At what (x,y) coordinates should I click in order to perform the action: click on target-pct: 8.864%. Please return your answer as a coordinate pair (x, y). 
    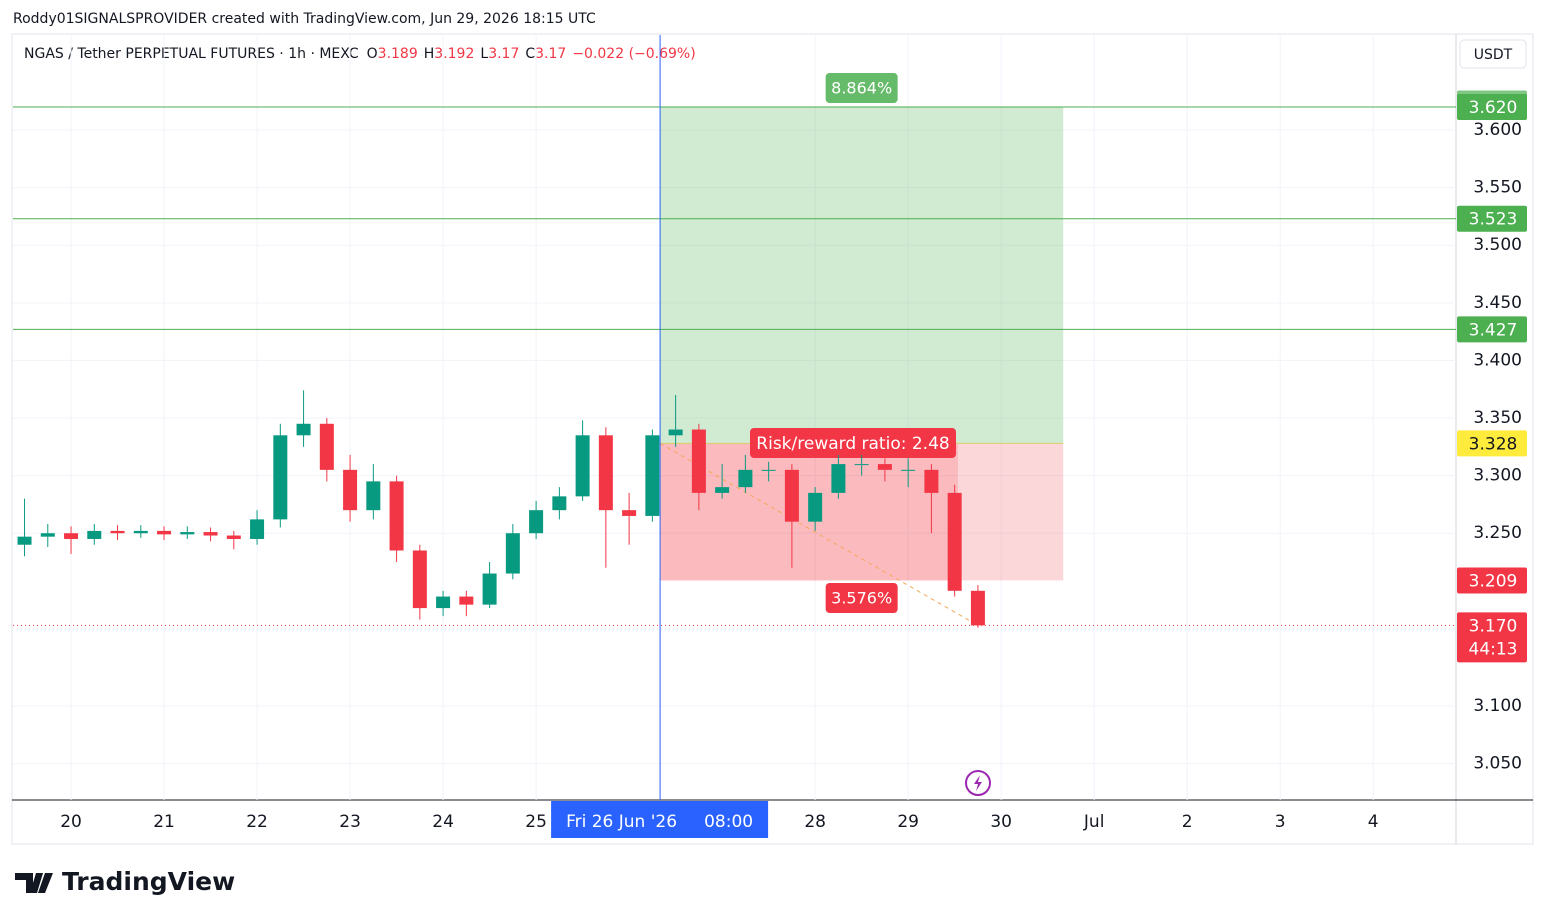
    Looking at the image, I should click on (861, 88).